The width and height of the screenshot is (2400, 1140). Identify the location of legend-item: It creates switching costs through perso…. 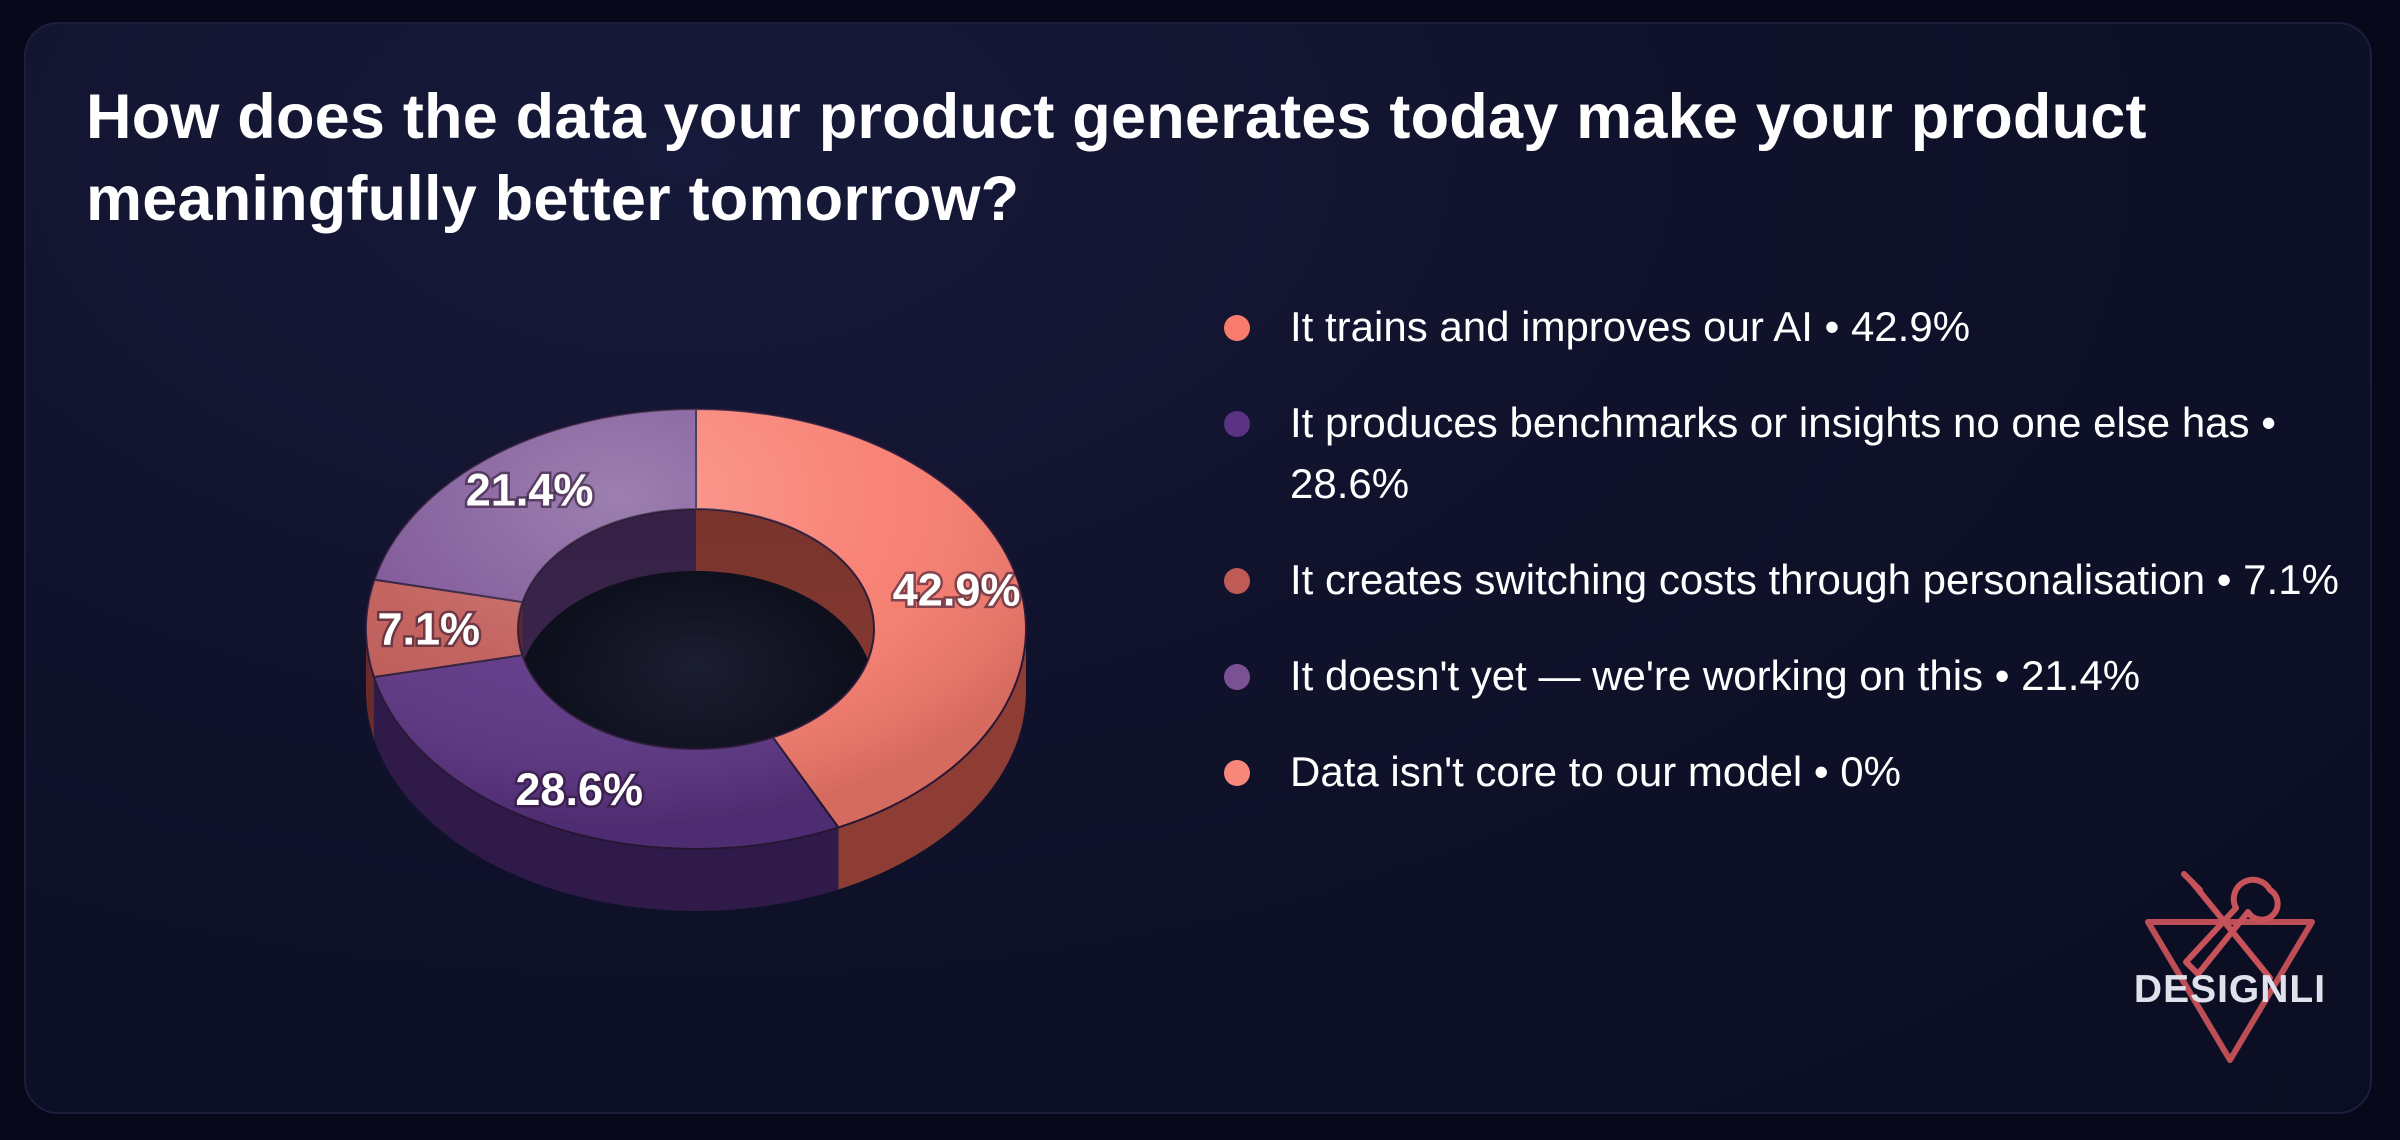
(1786, 579).